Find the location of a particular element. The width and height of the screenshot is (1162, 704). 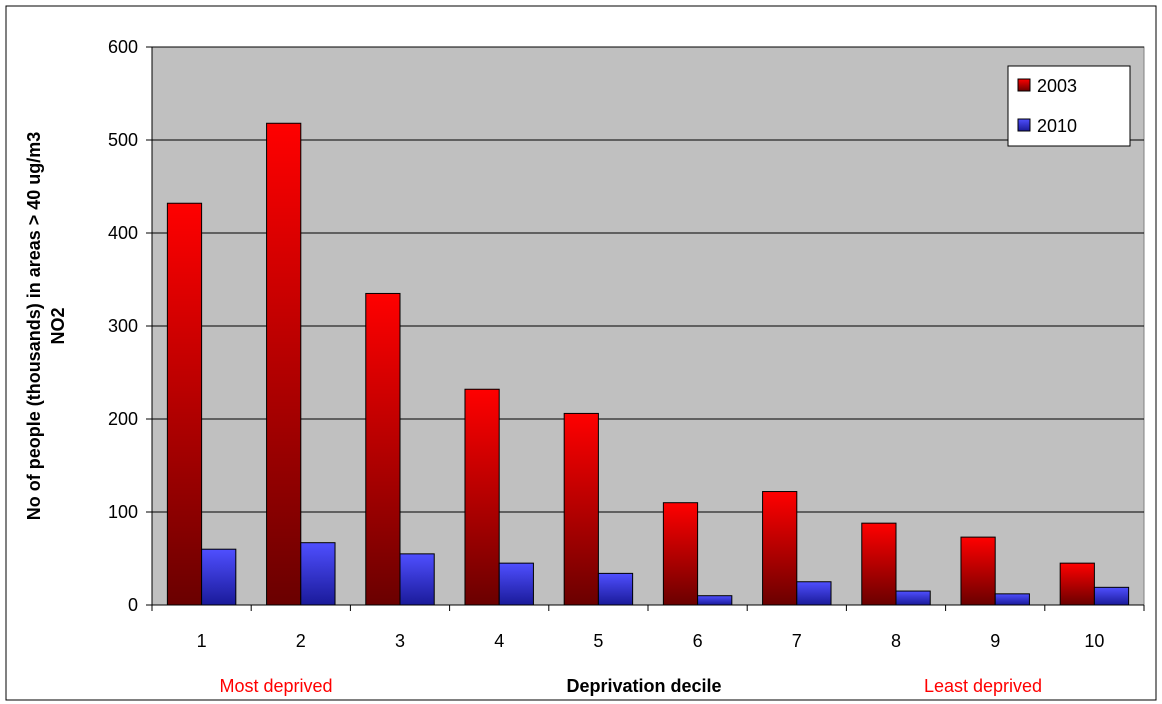

legend-swatch-2003 is located at coordinates (1024, 85).